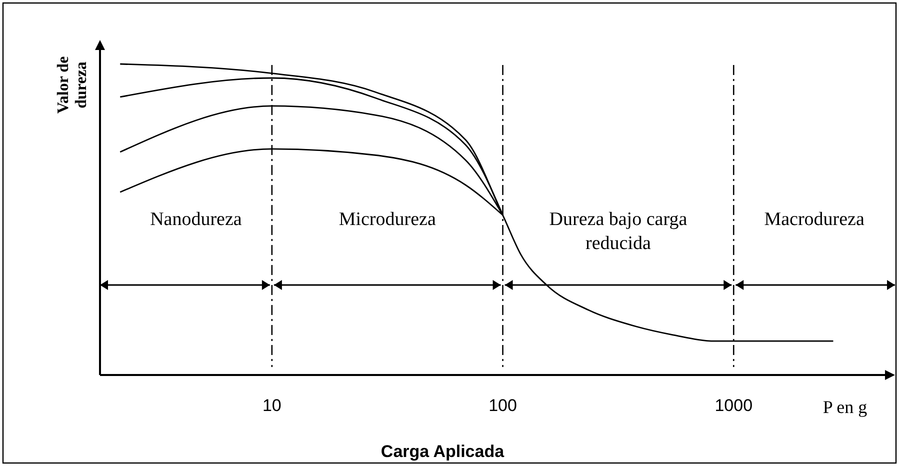  Describe the element at coordinates (196, 219) in the screenshot. I see `annotation: Nanodureza` at that location.